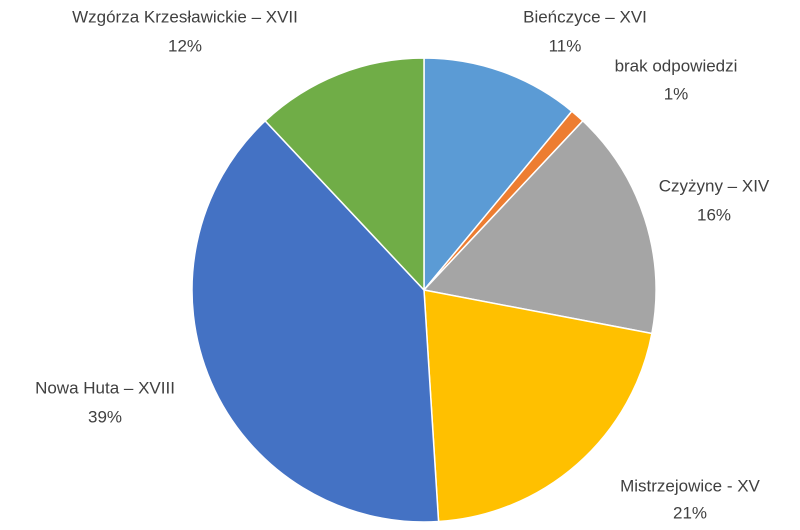  What do you see at coordinates (105, 416) in the screenshot?
I see `slice-value-label: 39%` at bounding box center [105, 416].